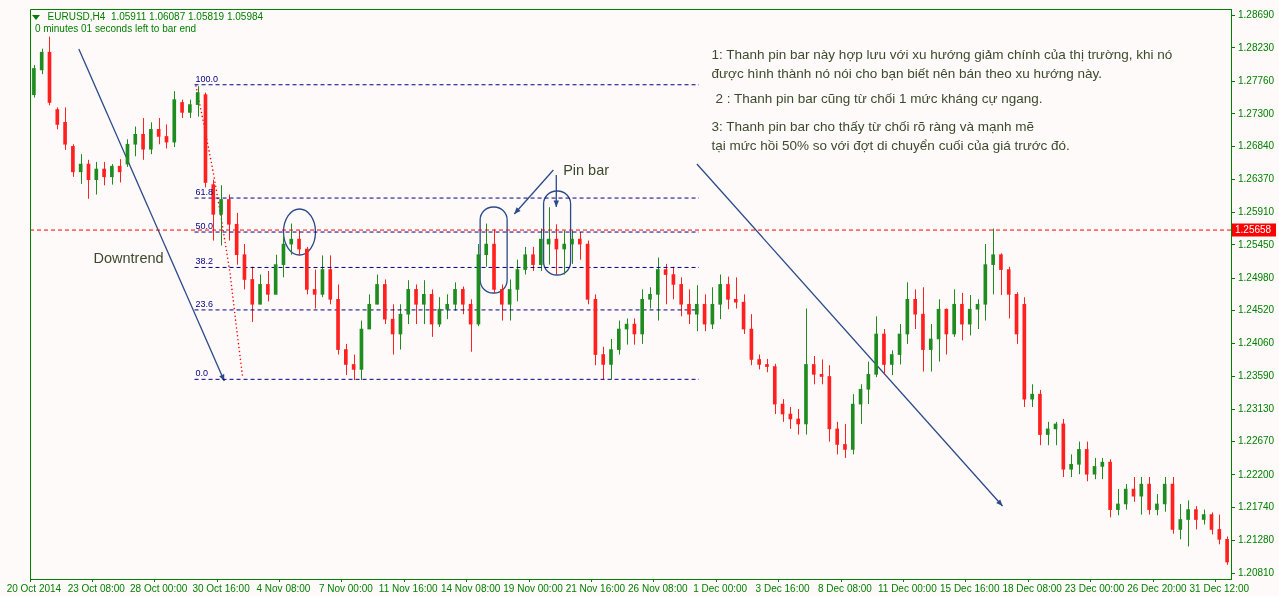 This screenshot has height=596, width=1279. I want to click on x-tick-label: 7 Nov 00:00, so click(346, 588).